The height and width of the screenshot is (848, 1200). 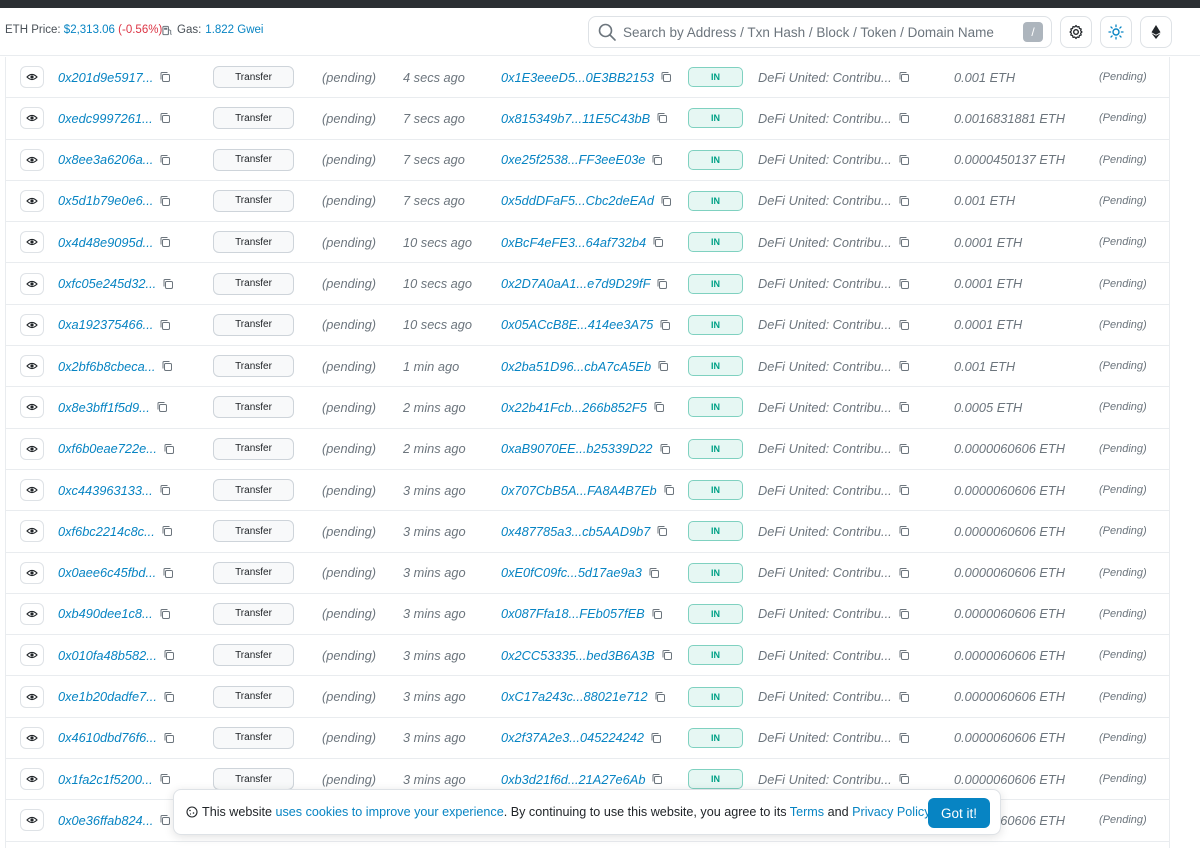 What do you see at coordinates (578, 655) in the screenshot?
I see `from-address-link: 0x2CC53335...bed3B6A3B` at bounding box center [578, 655].